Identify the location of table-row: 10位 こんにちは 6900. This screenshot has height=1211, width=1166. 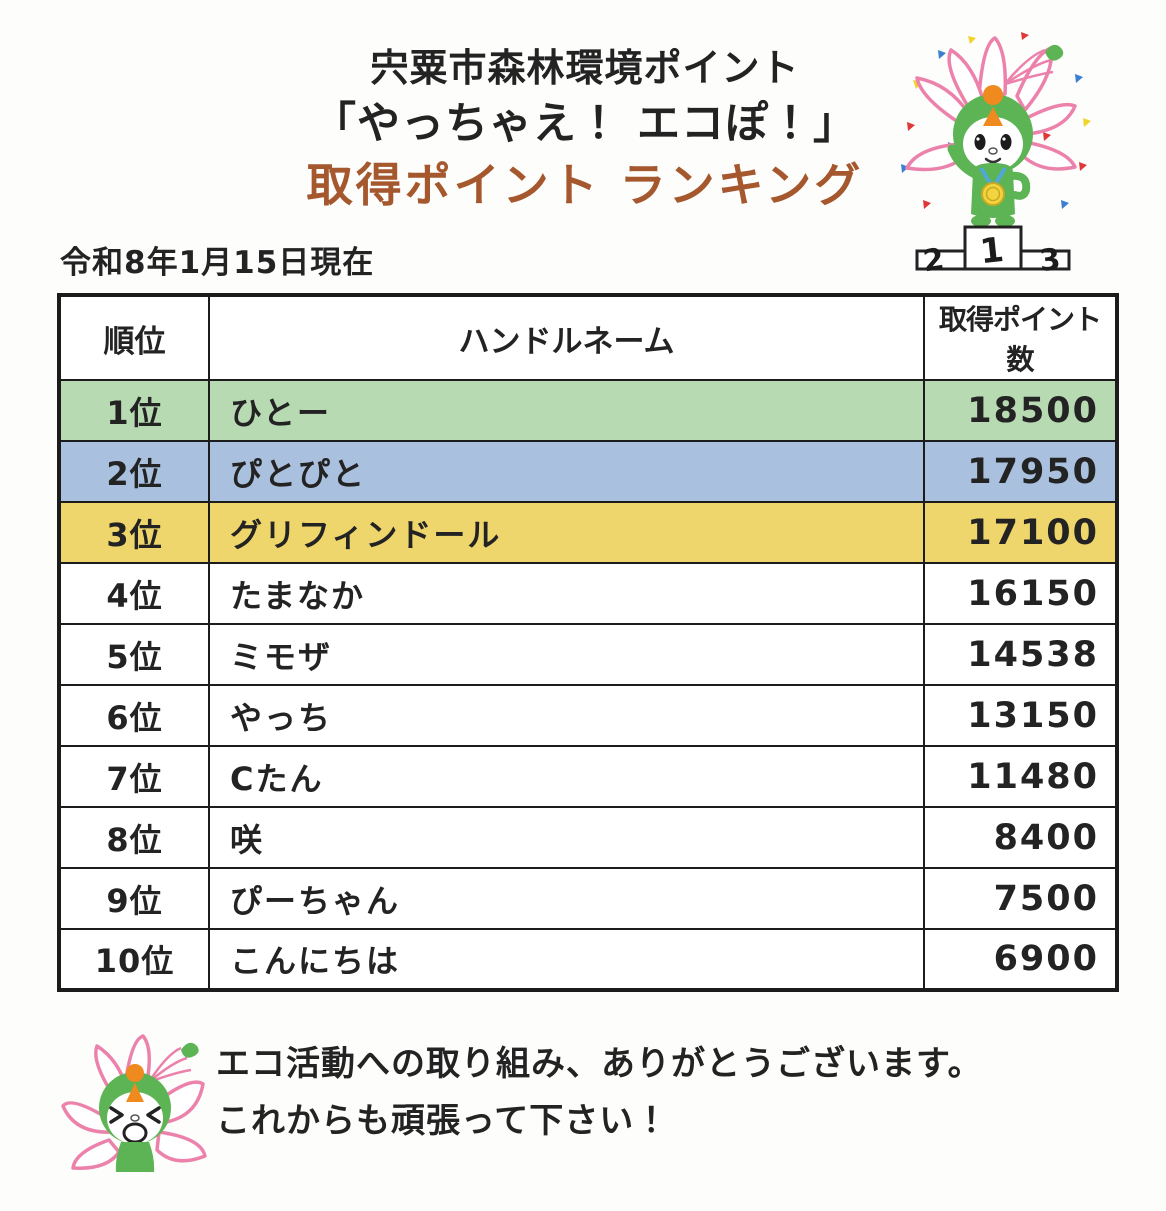
(588, 959).